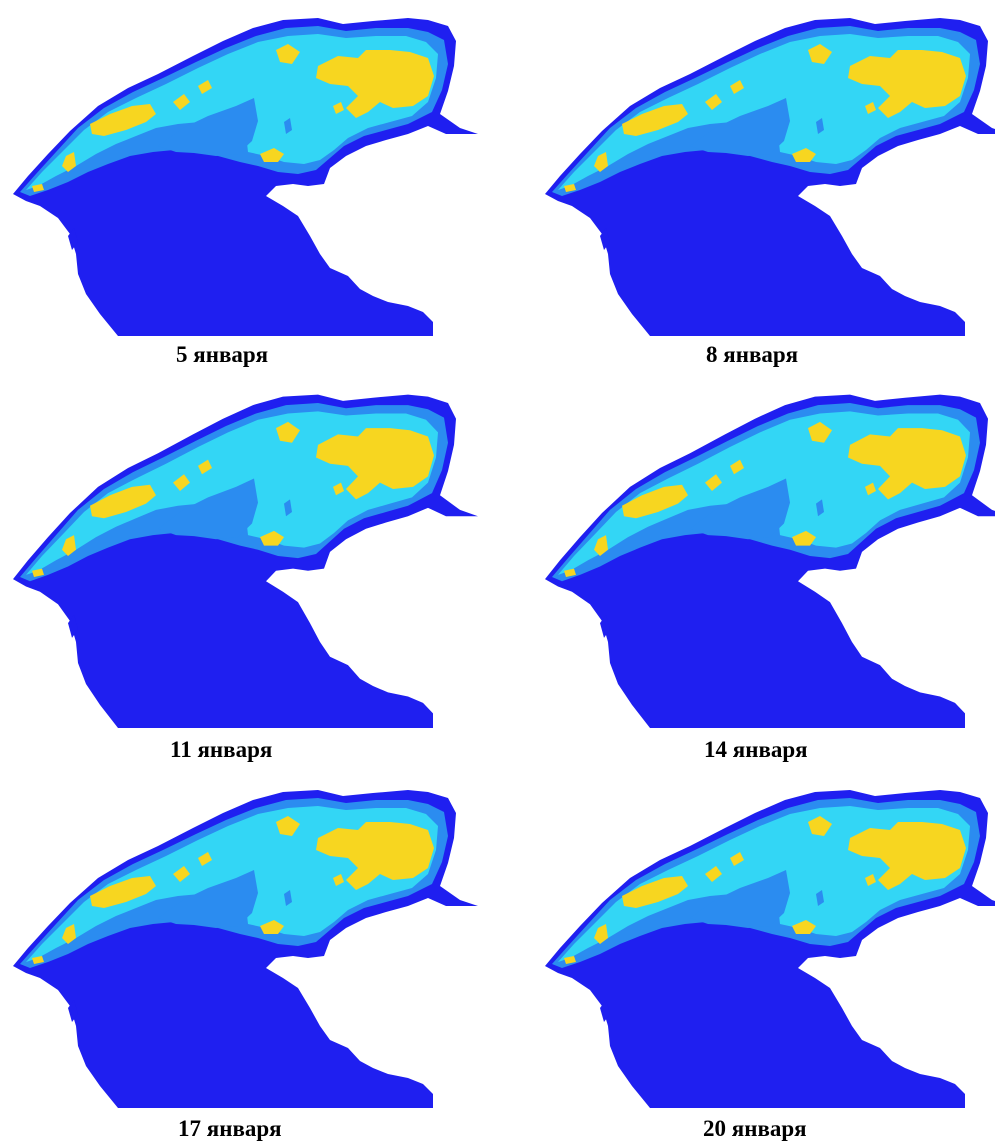  Describe the element at coordinates (222, 354) in the screenshot. I see `panel-caption: 5 января` at that location.